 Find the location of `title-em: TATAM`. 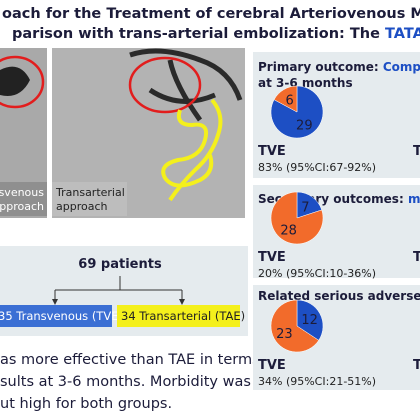

title-em: TATAM is located at coordinates (402, 34).